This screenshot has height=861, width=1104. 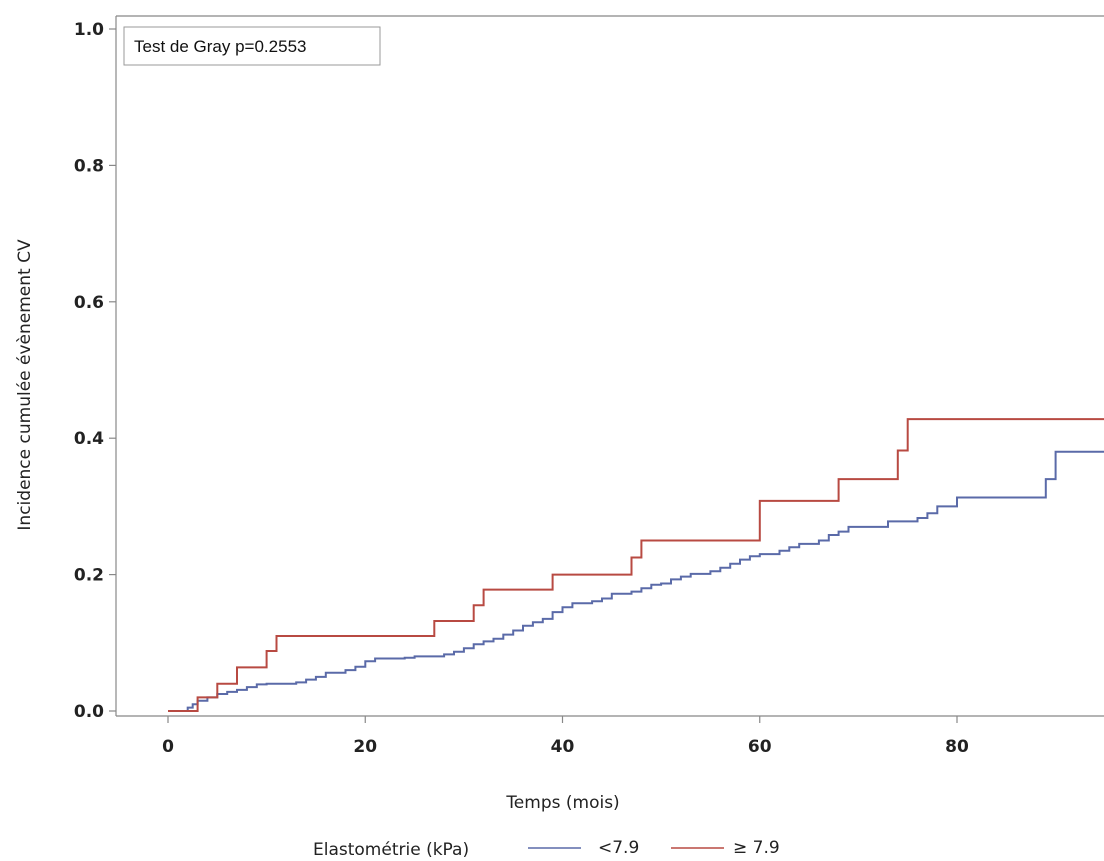 What do you see at coordinates (89, 303) in the screenshot?
I see `y-tick-label: 0.6` at bounding box center [89, 303].